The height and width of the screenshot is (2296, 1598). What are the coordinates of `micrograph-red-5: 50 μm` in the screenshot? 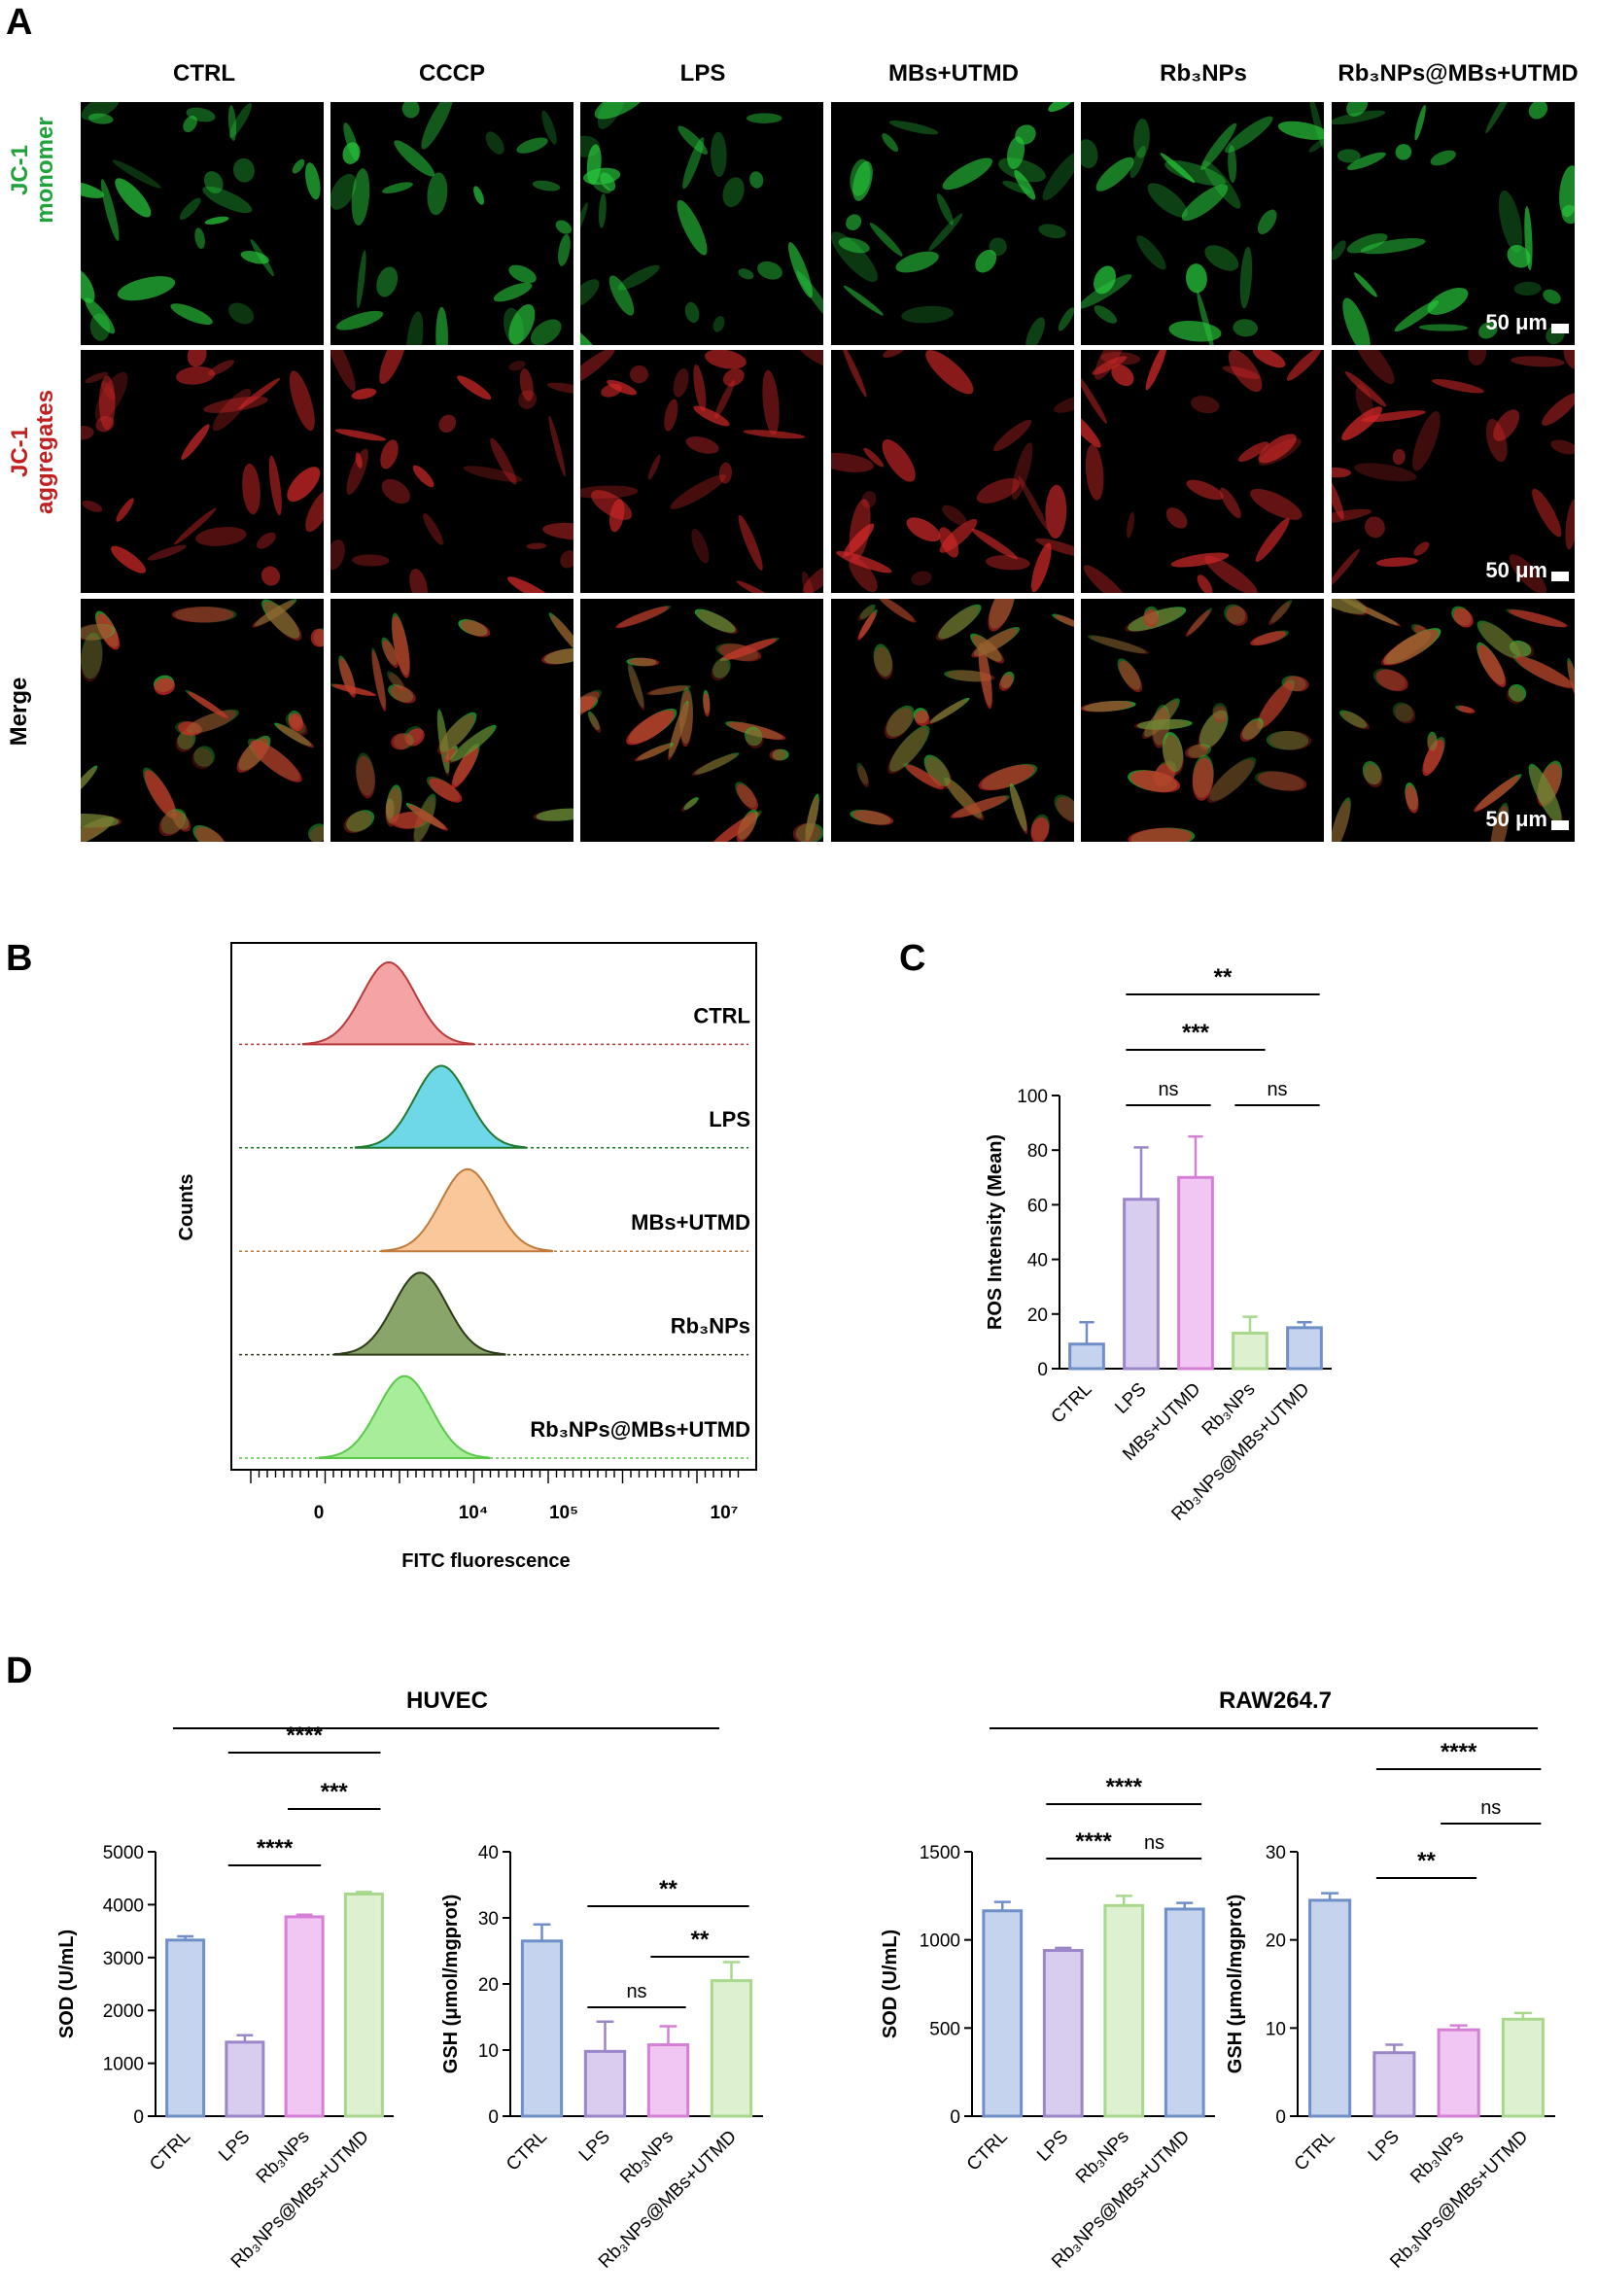 It's located at (1453, 471).